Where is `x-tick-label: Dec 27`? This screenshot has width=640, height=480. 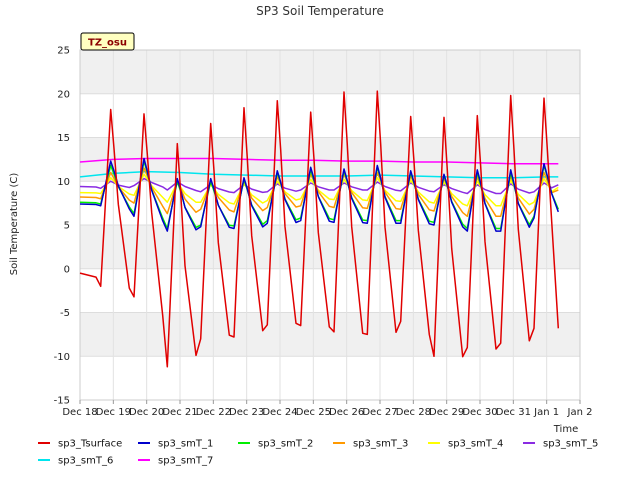
x-tick-label: Dec 27 is located at coordinates (379, 412).